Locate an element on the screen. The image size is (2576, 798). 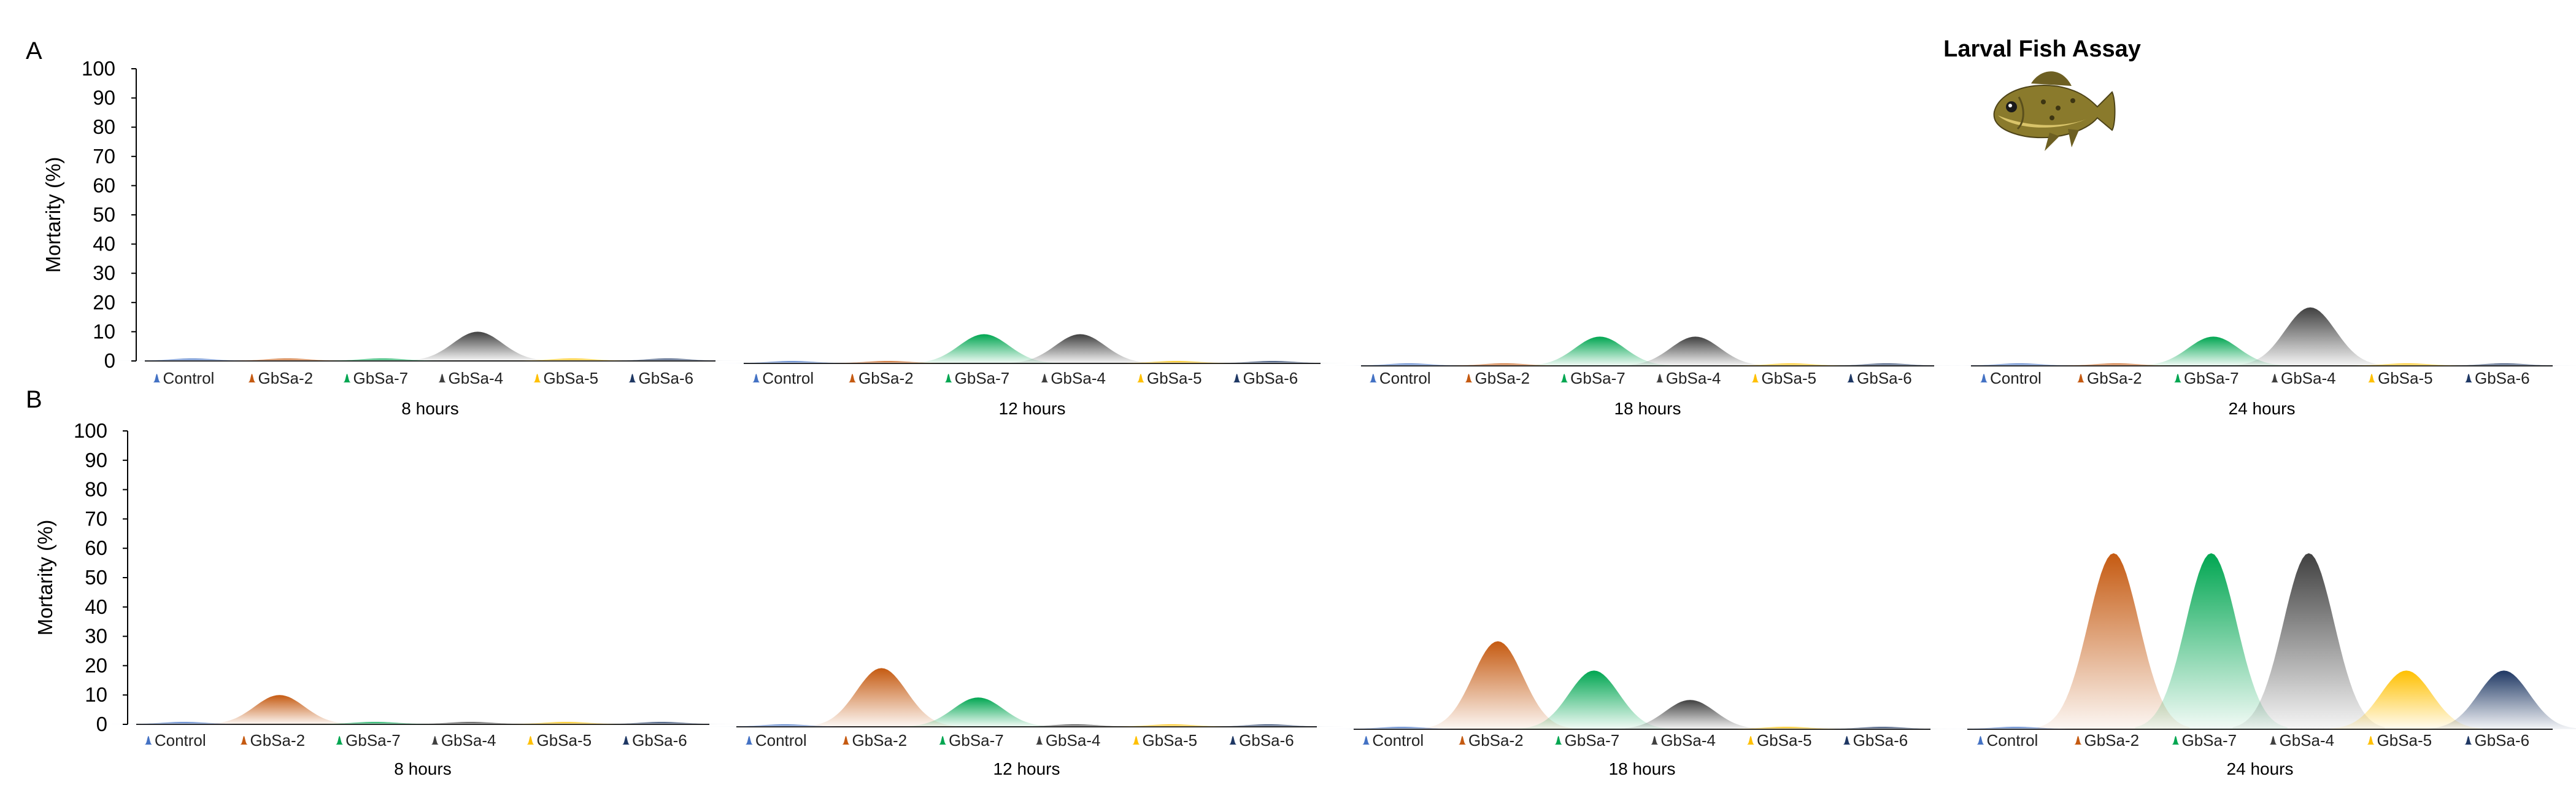
y-tick-label: 90 is located at coordinates (96, 460).